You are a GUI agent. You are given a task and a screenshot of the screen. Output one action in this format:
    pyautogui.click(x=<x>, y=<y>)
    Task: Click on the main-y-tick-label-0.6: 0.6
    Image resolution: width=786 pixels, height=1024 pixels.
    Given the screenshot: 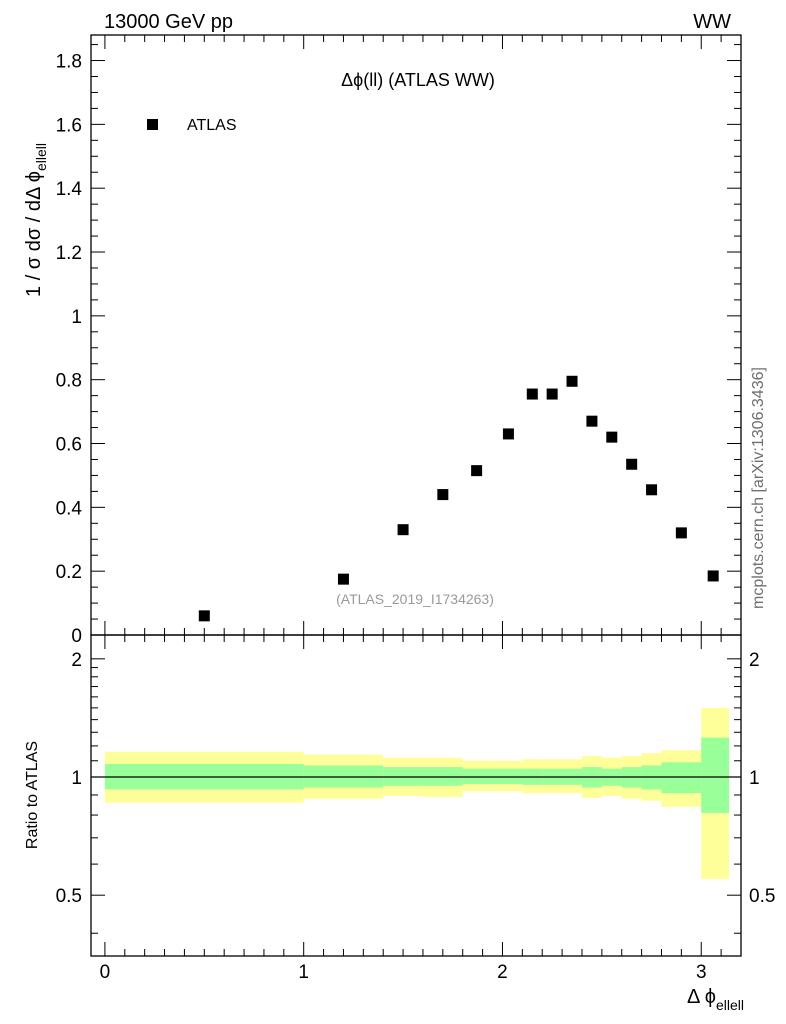 What is the action you would take?
    pyautogui.click(x=69, y=445)
    